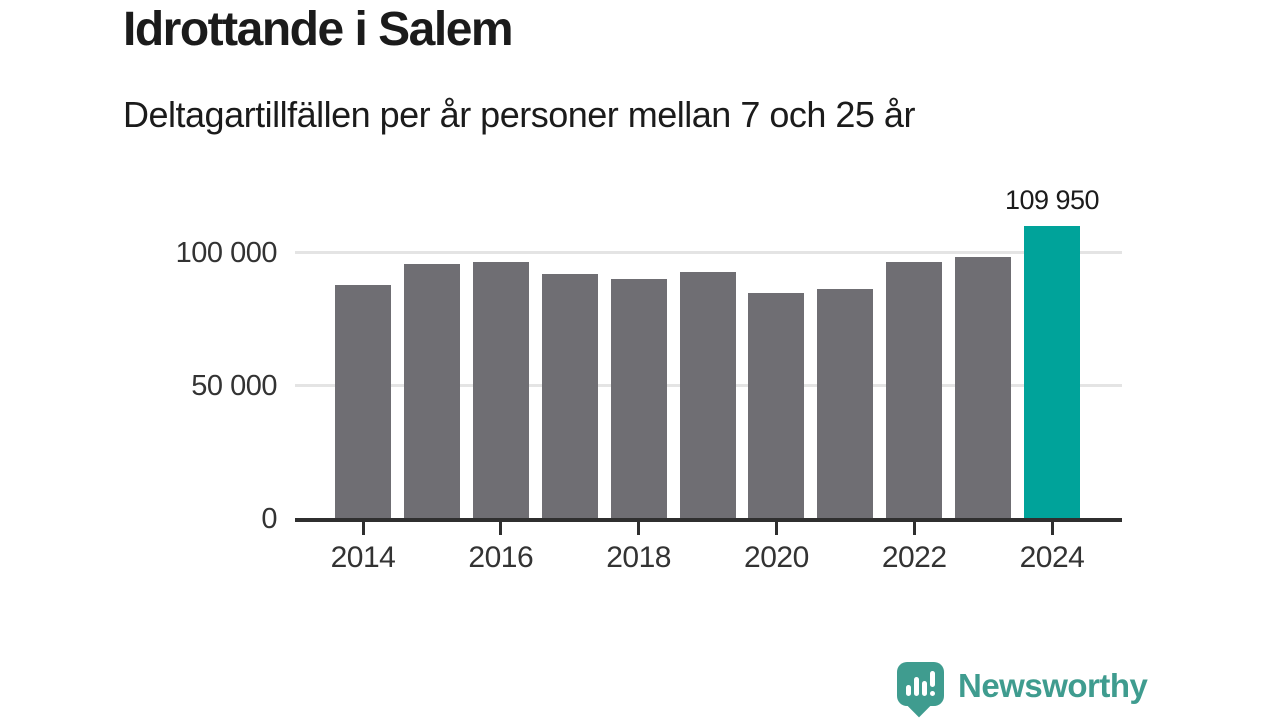  I want to click on x-tick-2016, so click(501, 528).